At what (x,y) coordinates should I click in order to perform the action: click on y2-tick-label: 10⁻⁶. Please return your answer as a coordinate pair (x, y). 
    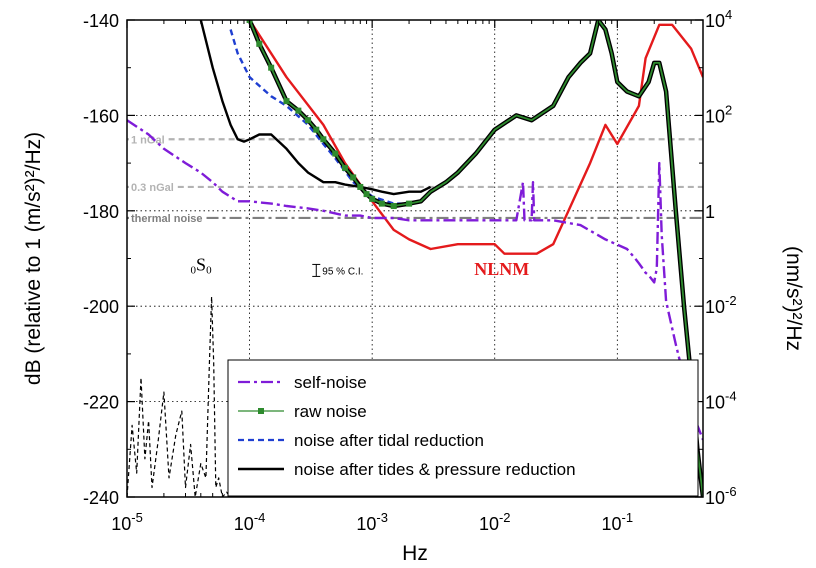
    Looking at the image, I should click on (721, 496).